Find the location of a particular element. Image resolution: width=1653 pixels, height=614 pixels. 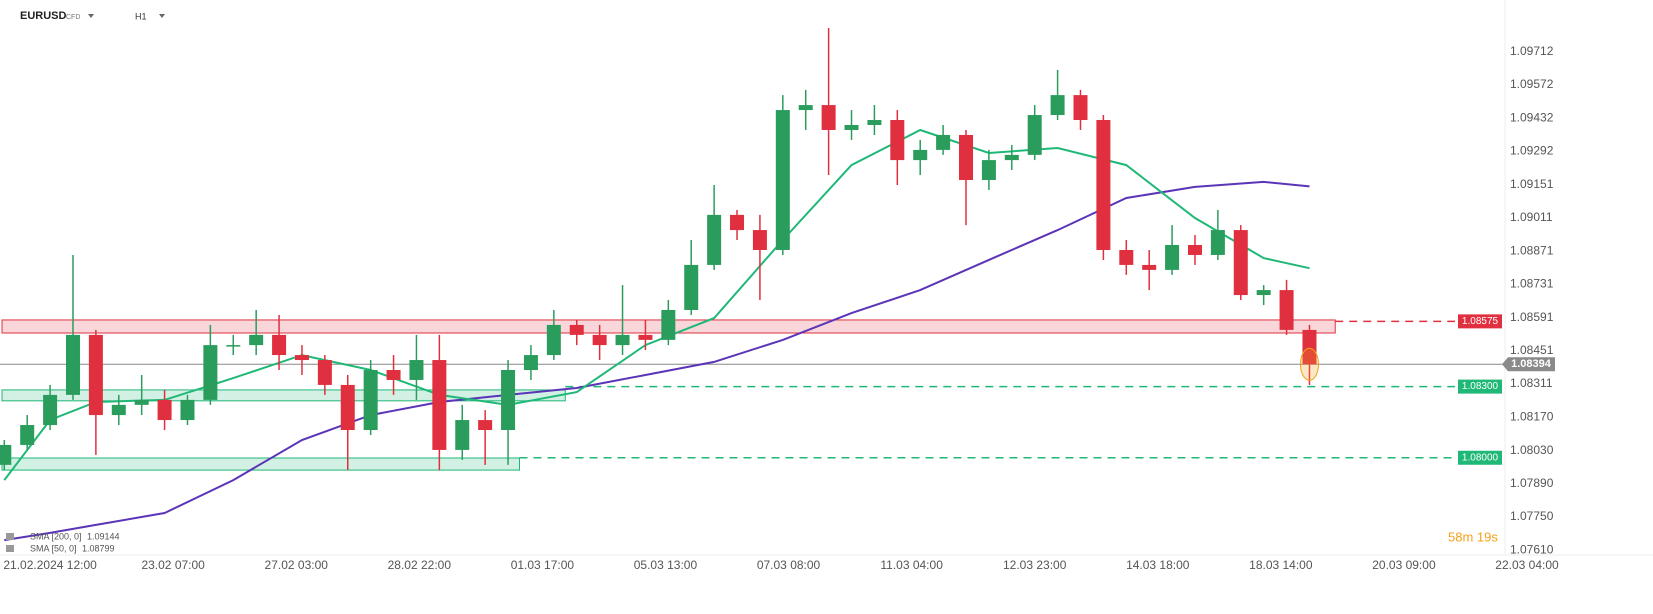

y-tick-label: 1.08170 is located at coordinates (1532, 417).